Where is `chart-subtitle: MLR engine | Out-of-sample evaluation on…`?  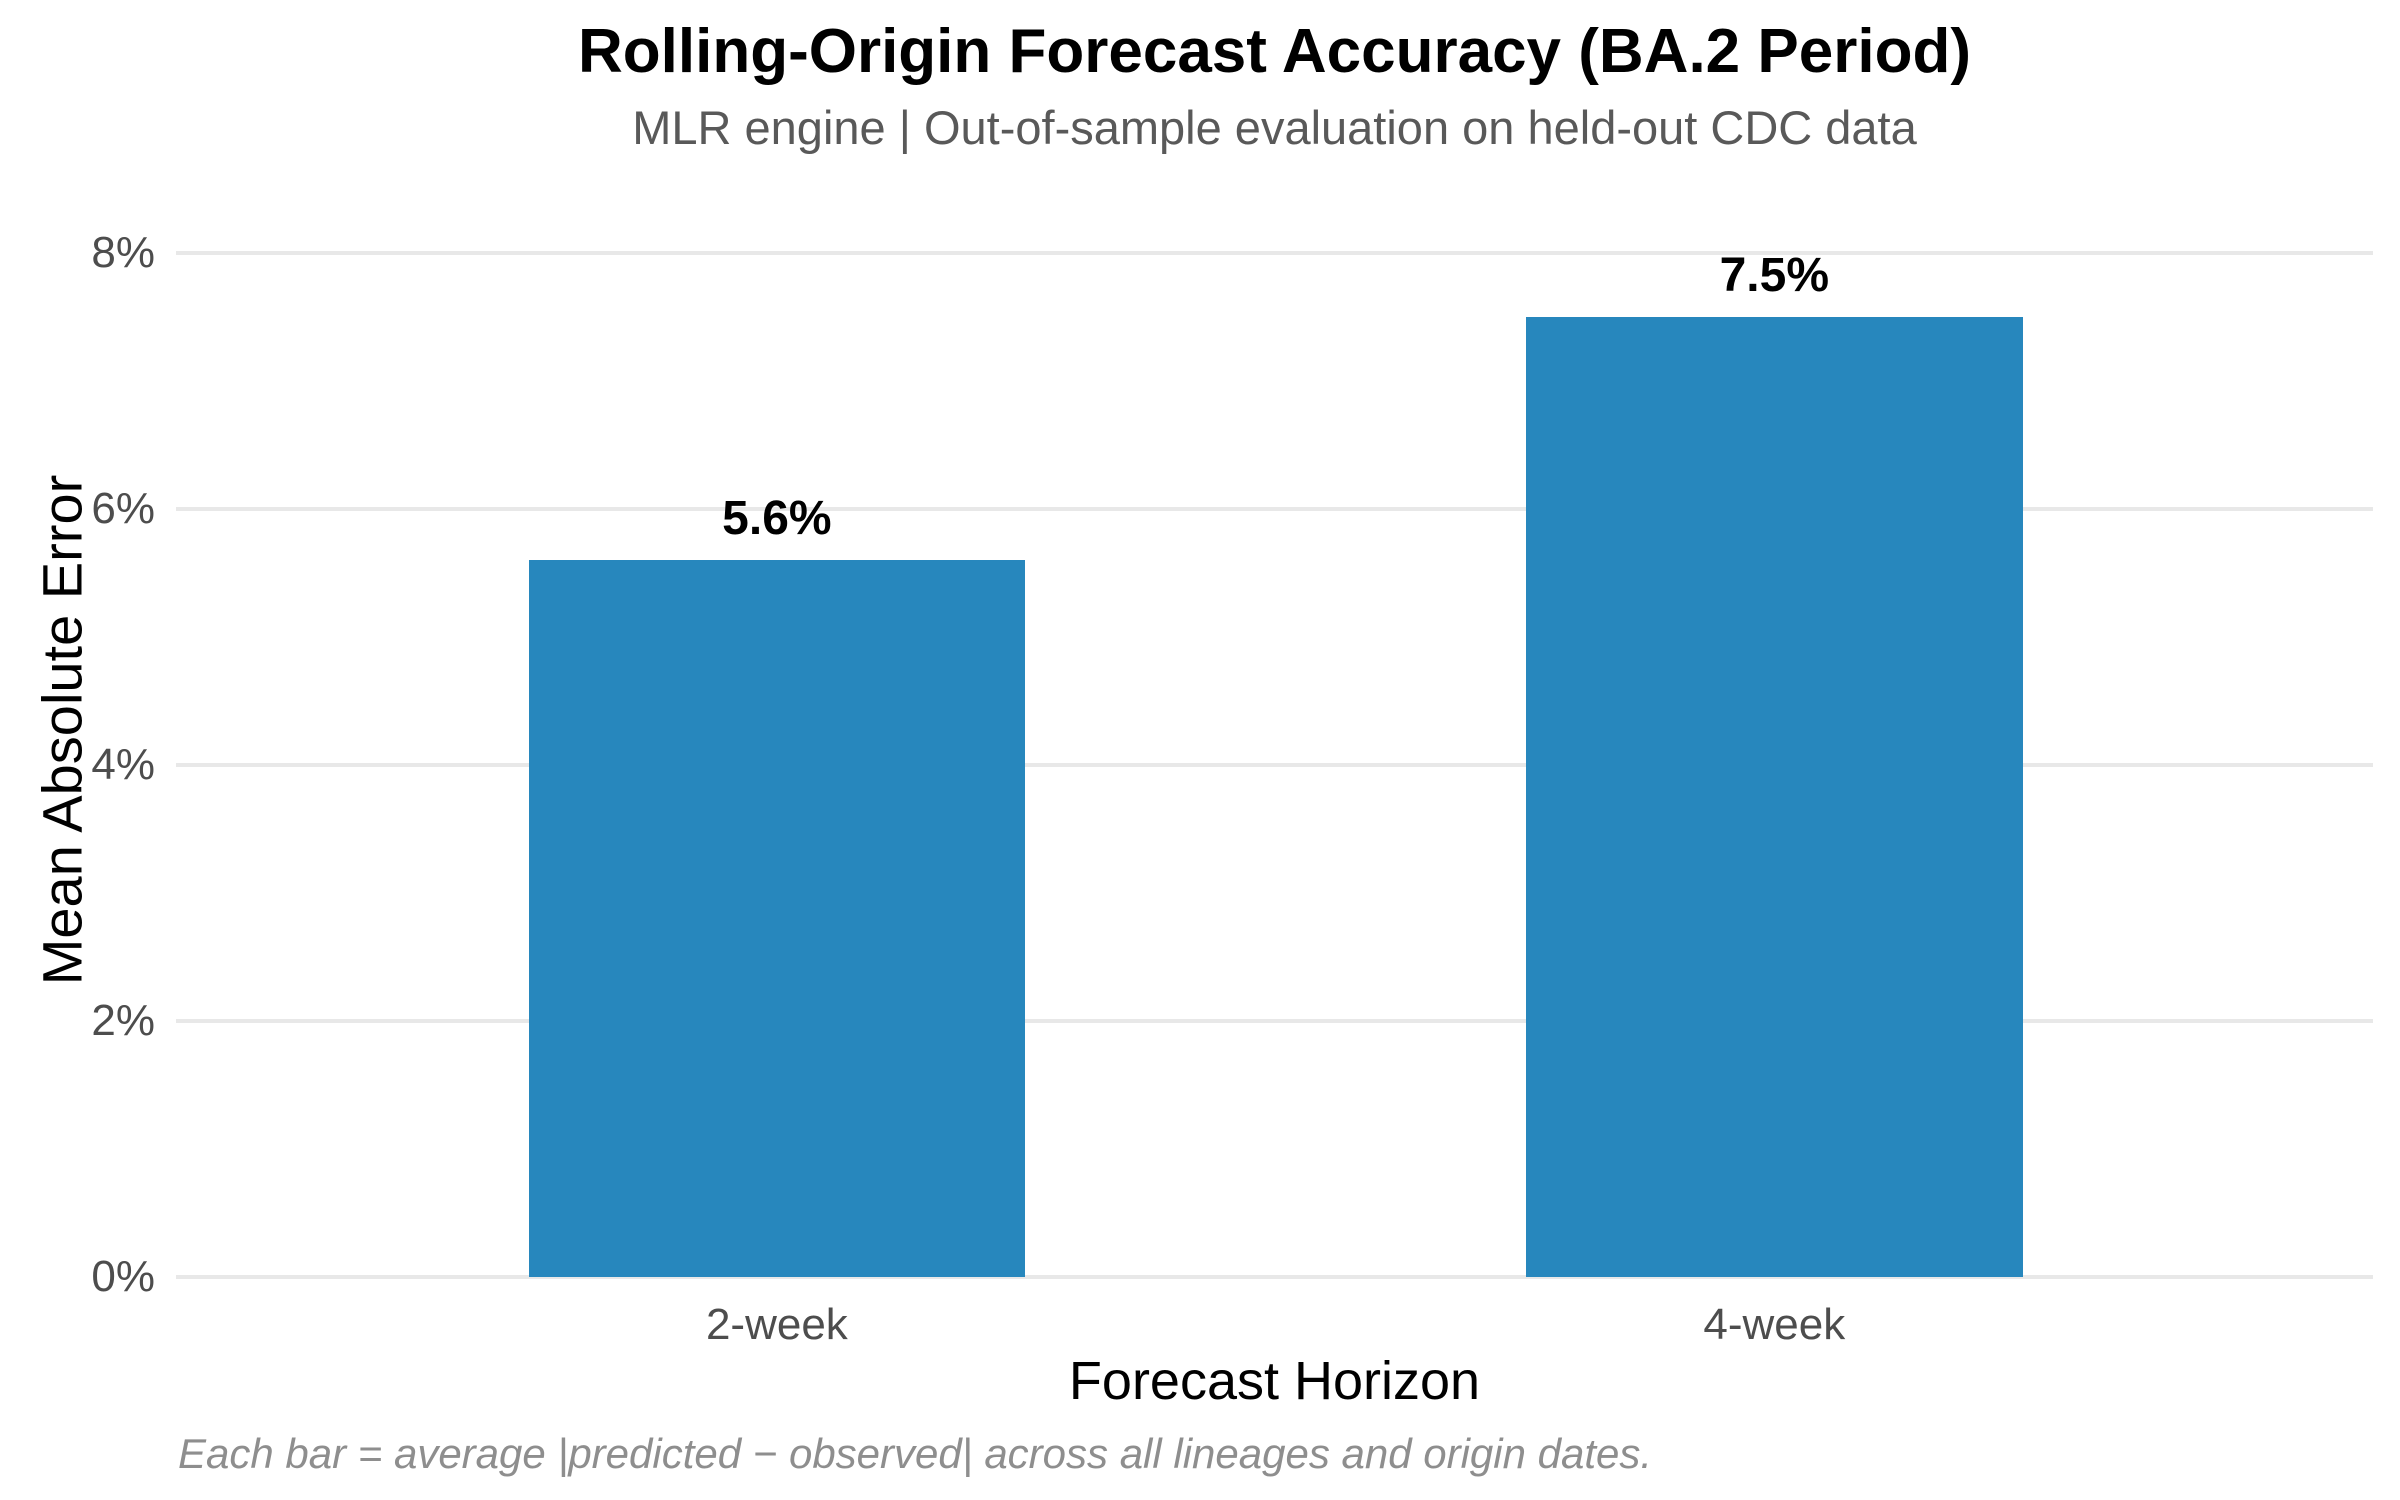 chart-subtitle: MLR engine | Out-of-sample evaluation on… is located at coordinates (1274, 127).